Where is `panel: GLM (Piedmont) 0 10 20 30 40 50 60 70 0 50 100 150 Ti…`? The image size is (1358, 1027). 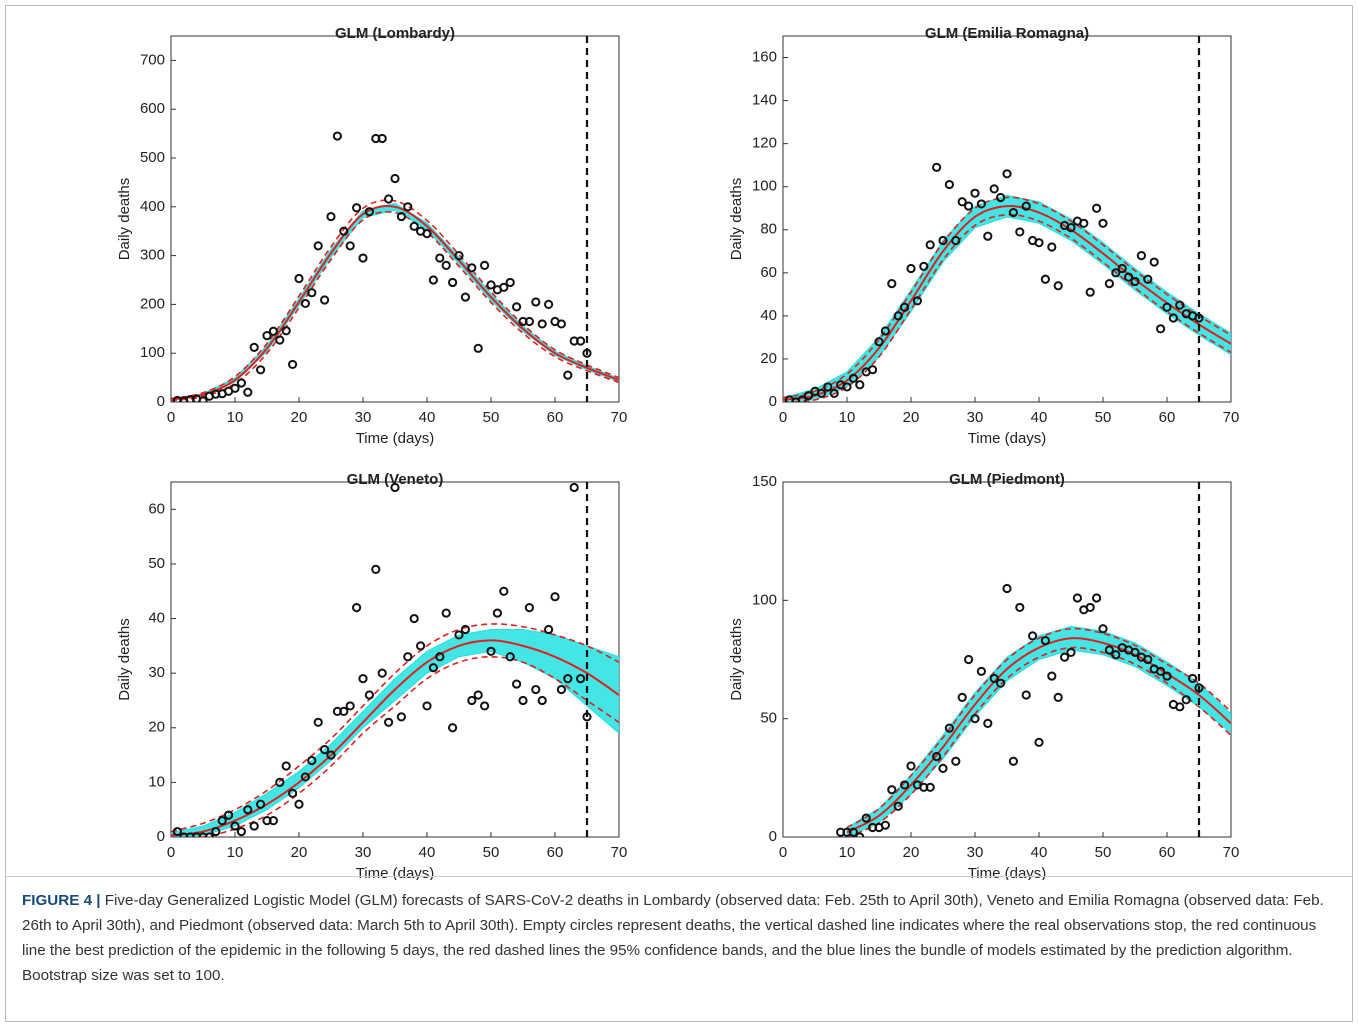
panel: GLM (Piedmont) 0 10 20 30 40 50 60 70 0 50 100 150 Ti… is located at coordinates (983, 675).